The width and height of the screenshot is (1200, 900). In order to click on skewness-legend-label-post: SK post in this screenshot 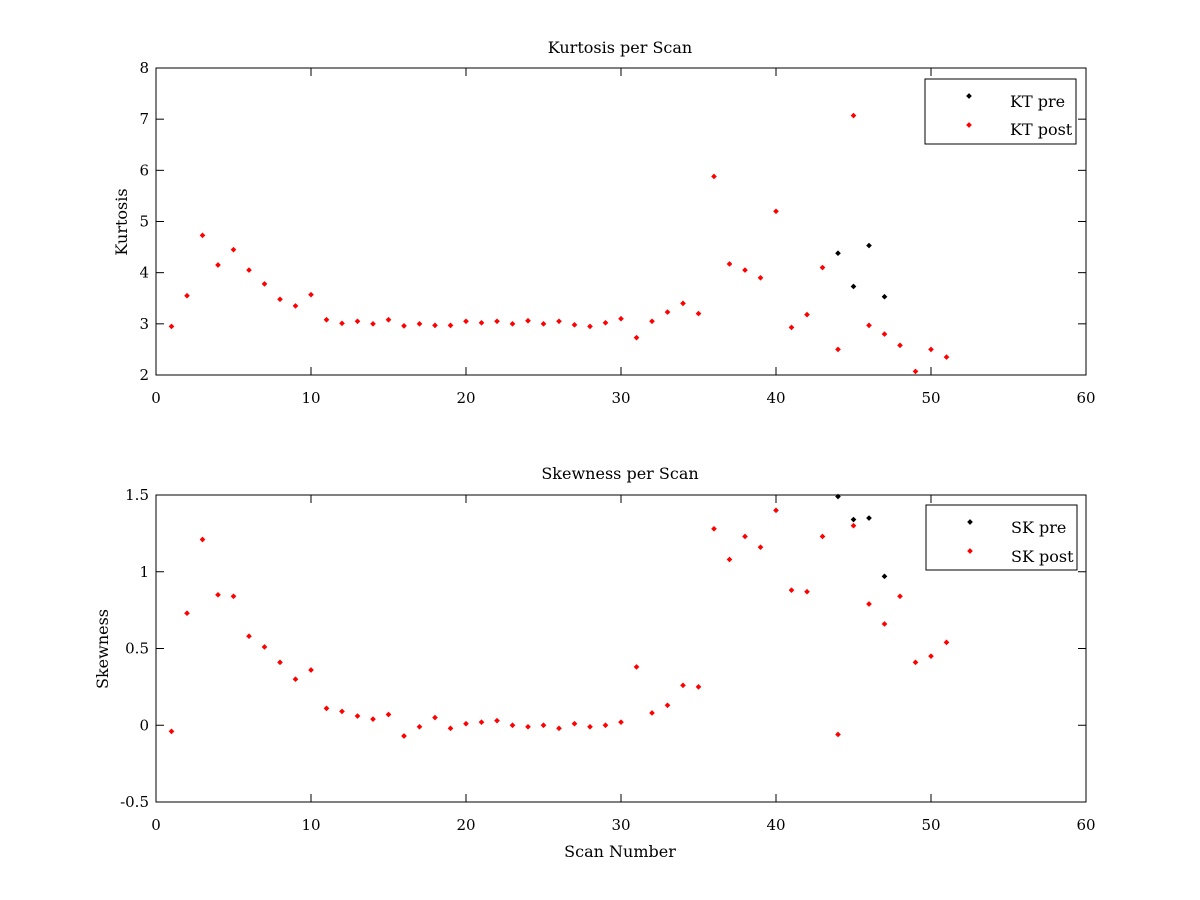, I will do `click(1042, 556)`.